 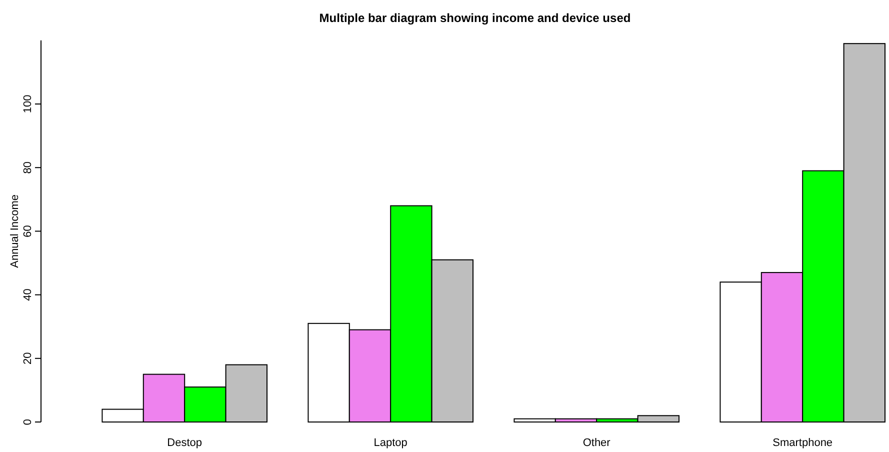 What do you see at coordinates (28, 294) in the screenshot?
I see `y-tick-label: 40` at bounding box center [28, 294].